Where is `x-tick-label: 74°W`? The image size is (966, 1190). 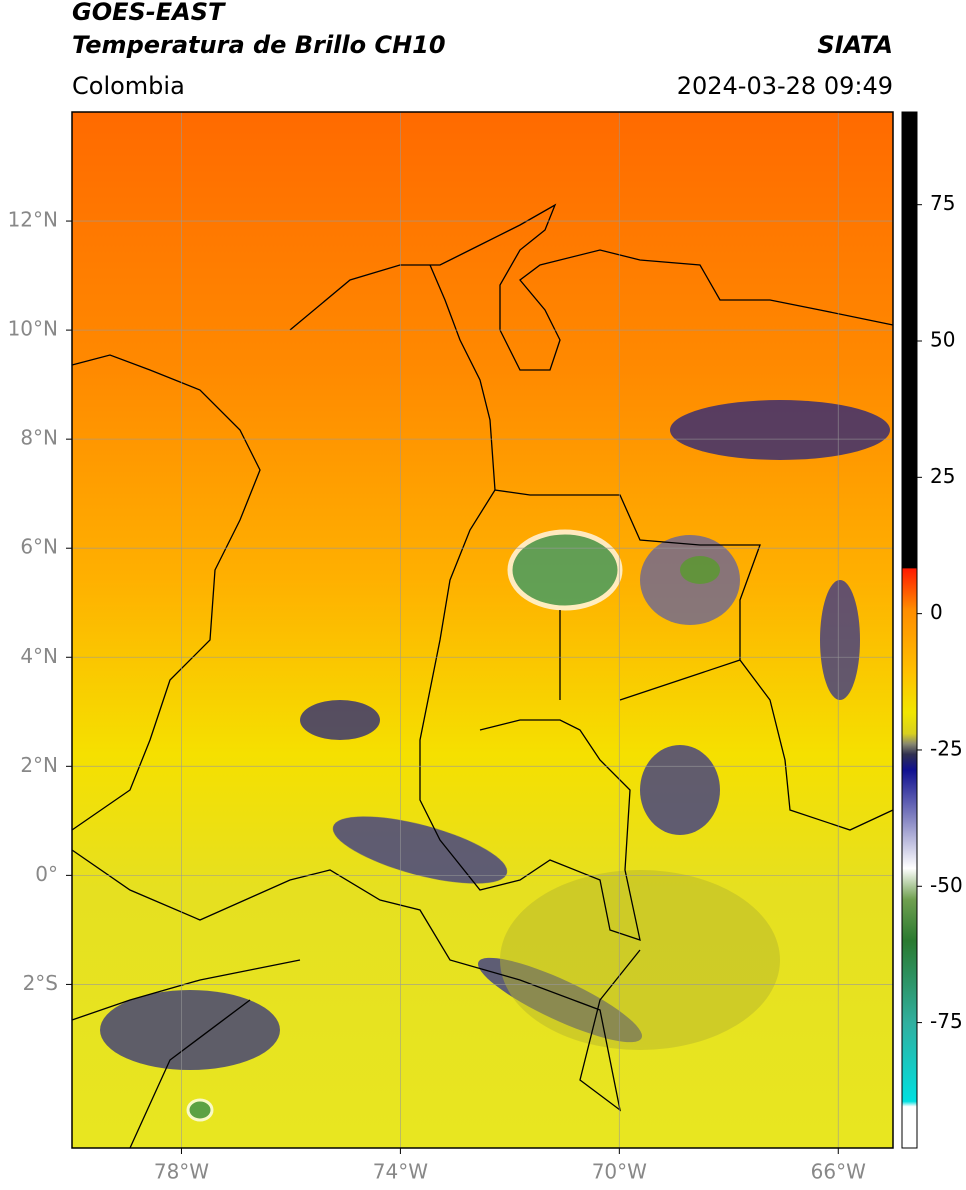 x-tick-label: 74°W is located at coordinates (400, 1172).